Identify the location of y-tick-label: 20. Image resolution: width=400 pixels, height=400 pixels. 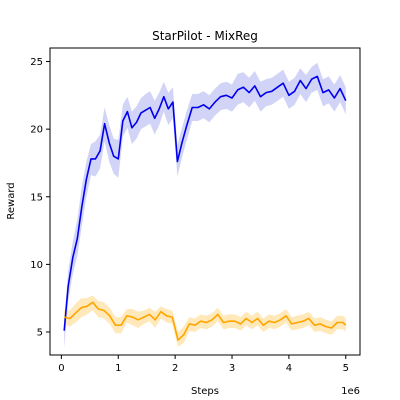
(36, 130).